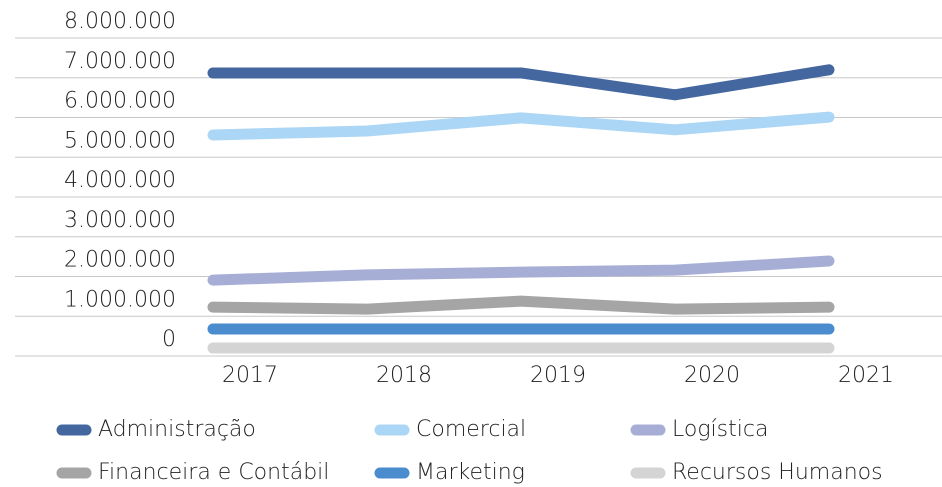 Image resolution: width=942 pixels, height=487 pixels. I want to click on y-tick-label: 3.000.000, so click(120, 220).